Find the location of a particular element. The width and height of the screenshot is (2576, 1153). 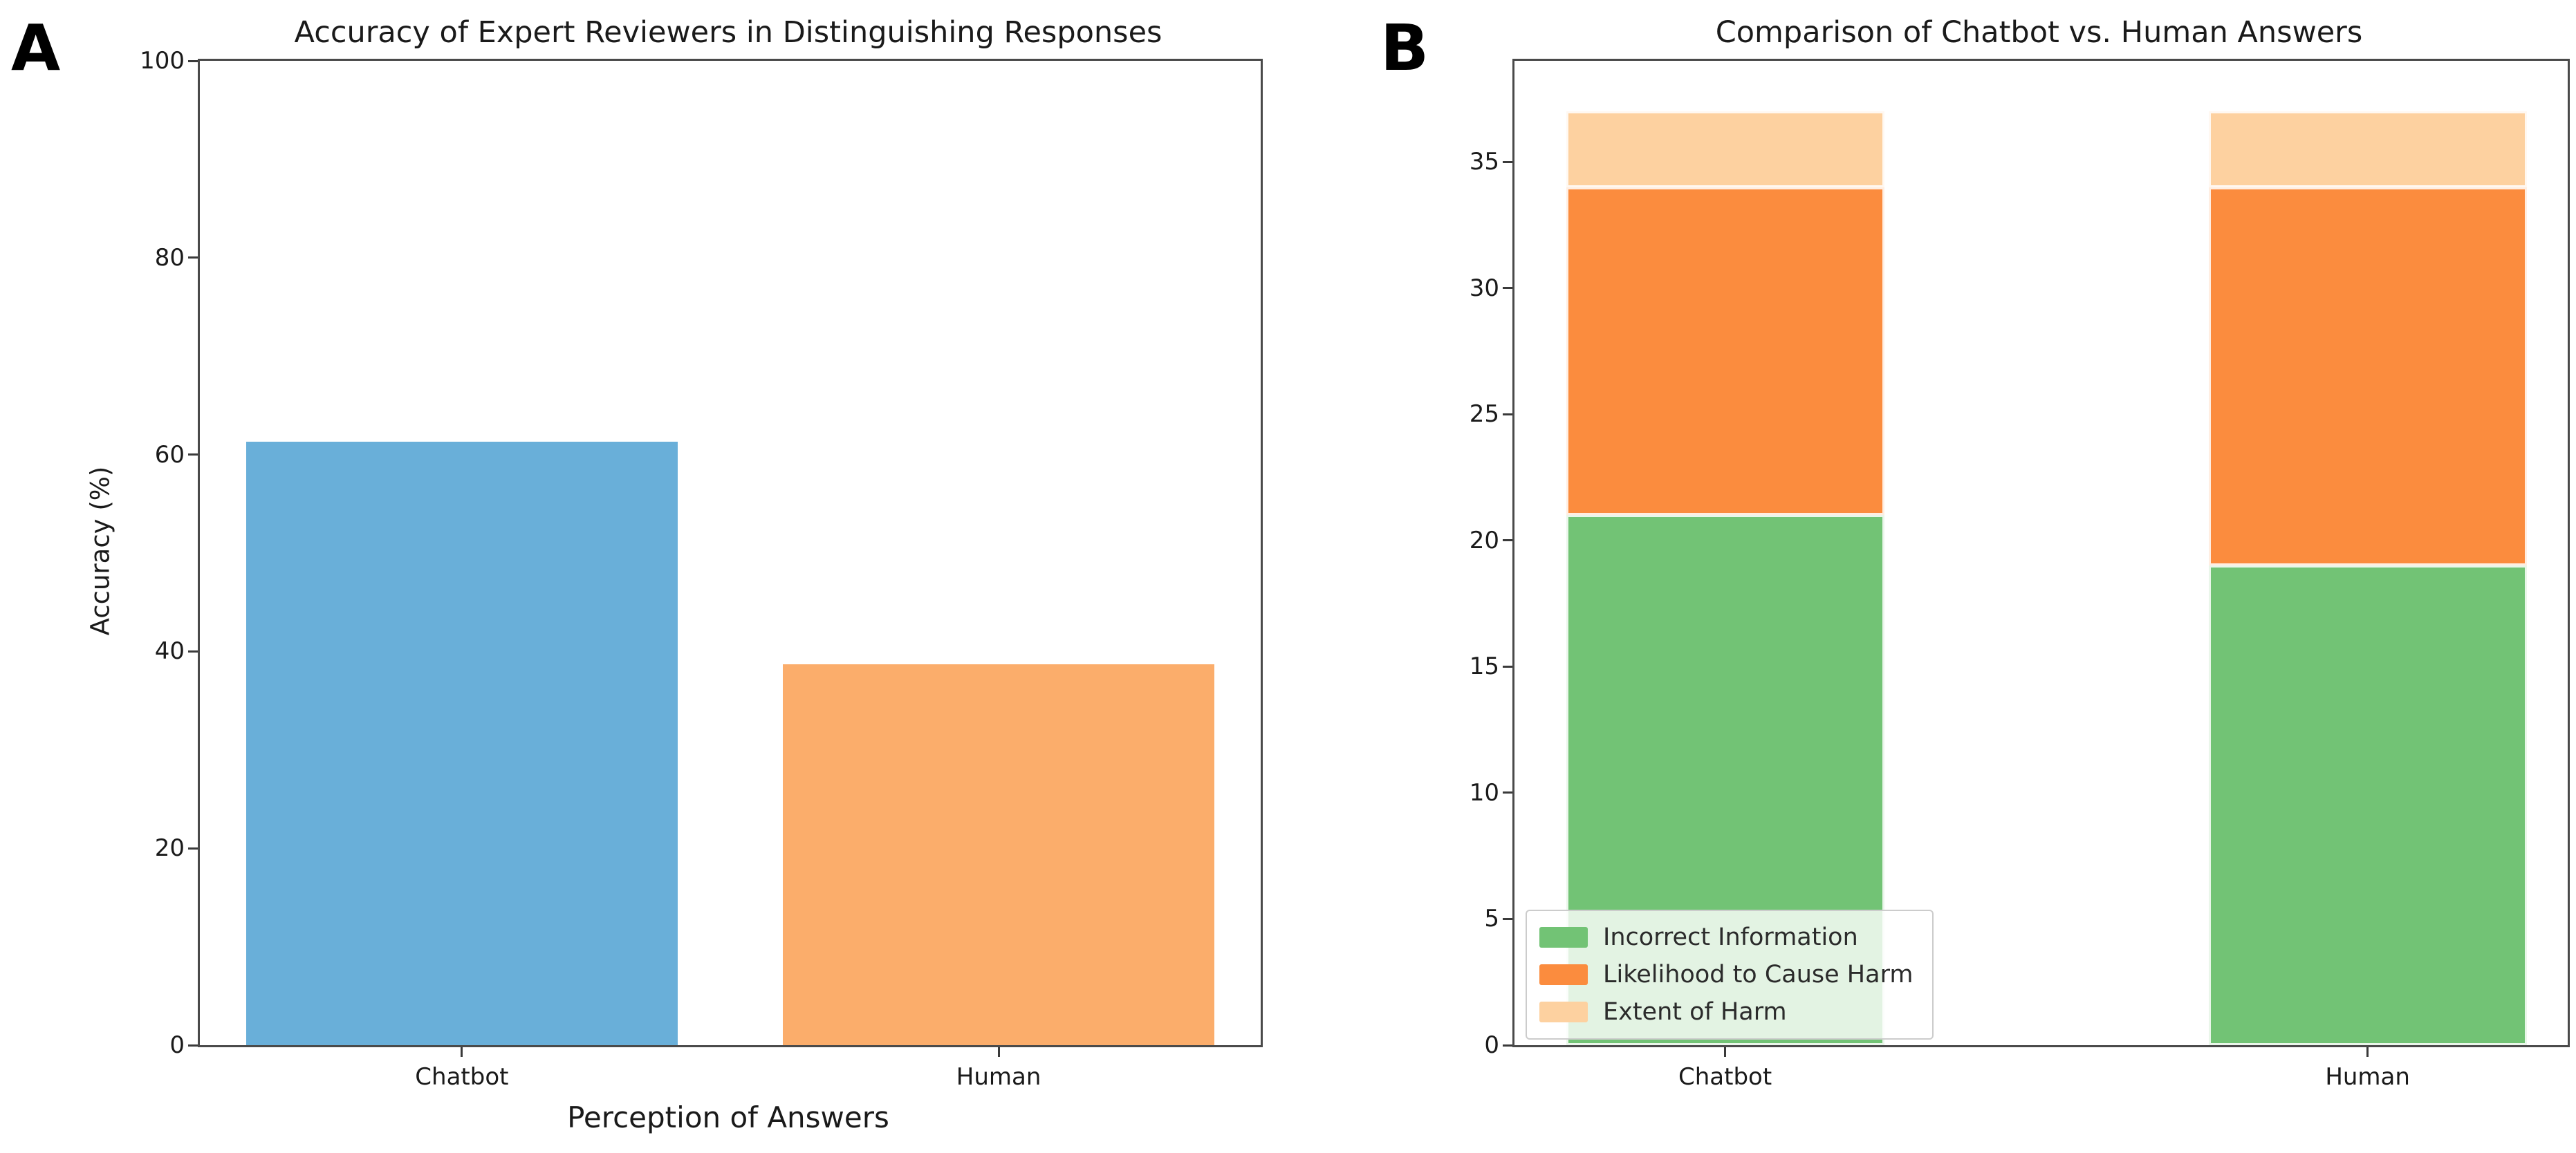

legend-swatch-incorrect-information is located at coordinates (1564, 937).